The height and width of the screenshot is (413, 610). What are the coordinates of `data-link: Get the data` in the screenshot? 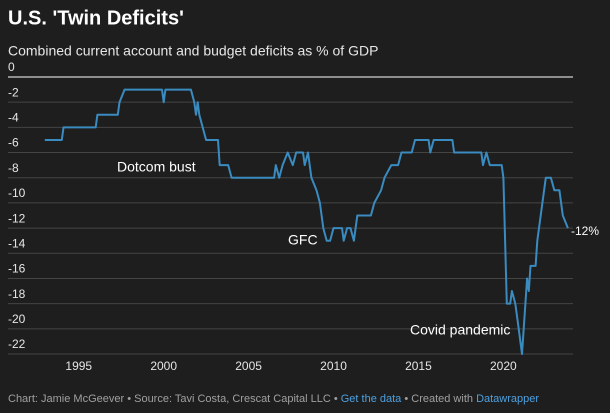 It's located at (371, 399).